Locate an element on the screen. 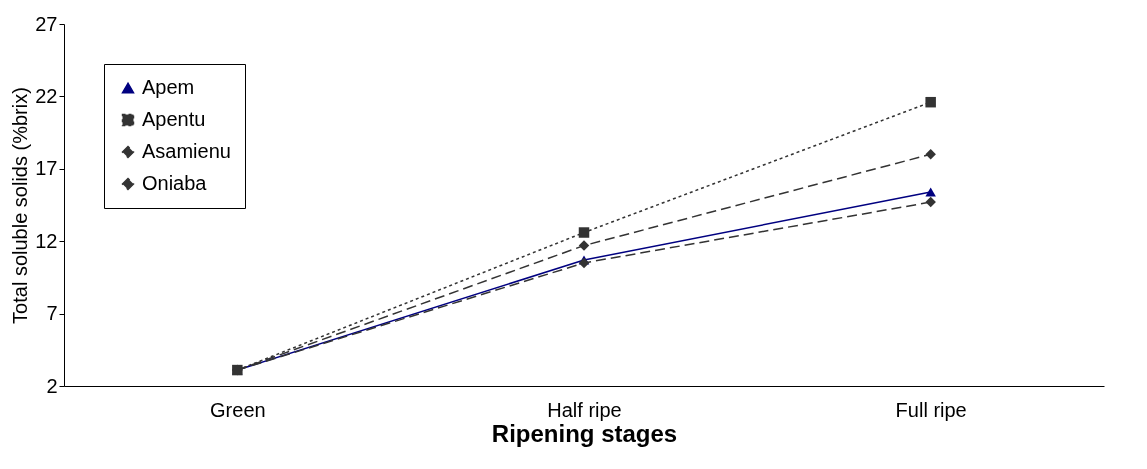 This screenshot has height=469, width=1147. x-tick-label: Half ripe is located at coordinates (584, 409).